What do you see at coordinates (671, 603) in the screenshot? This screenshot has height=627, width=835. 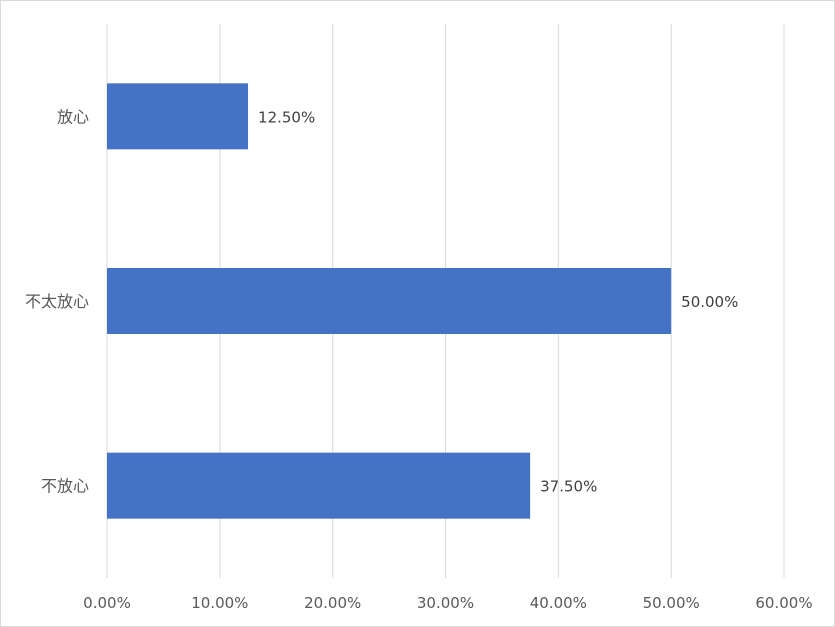 I see `x-tick-label: 50.00%` at bounding box center [671, 603].